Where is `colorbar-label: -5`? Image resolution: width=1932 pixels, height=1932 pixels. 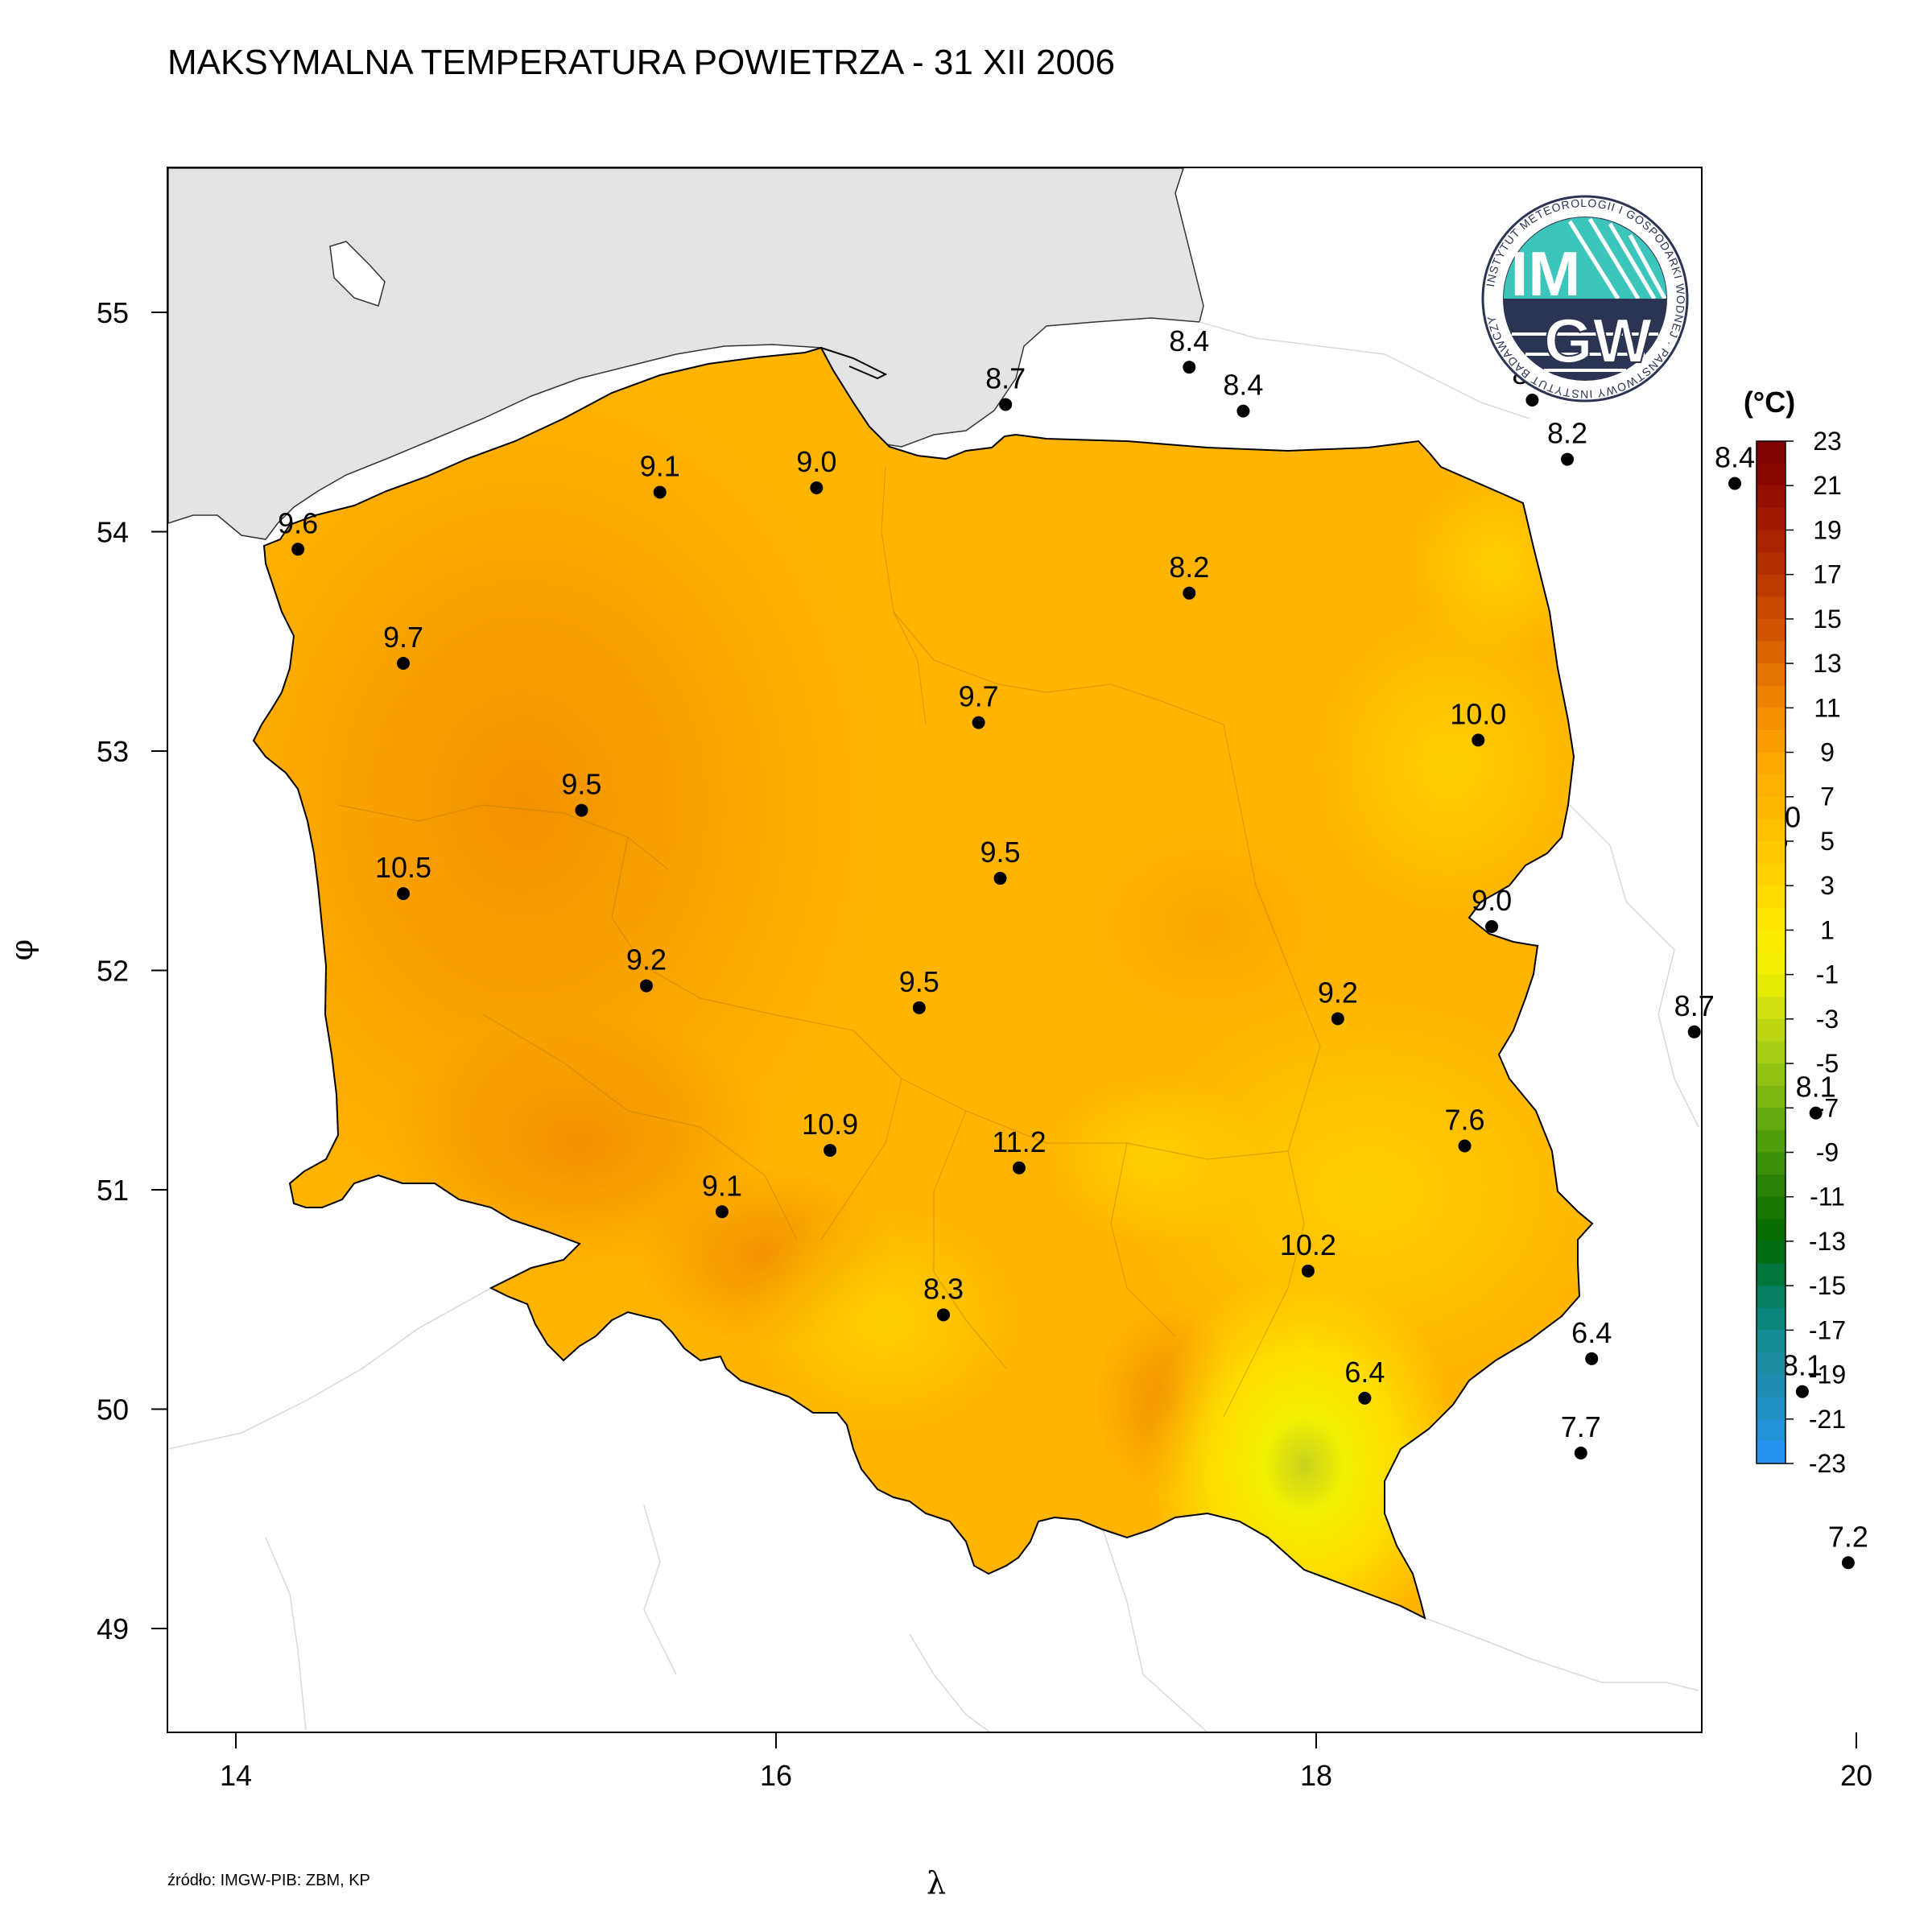
colorbar-label: -5 is located at coordinates (1827, 1063).